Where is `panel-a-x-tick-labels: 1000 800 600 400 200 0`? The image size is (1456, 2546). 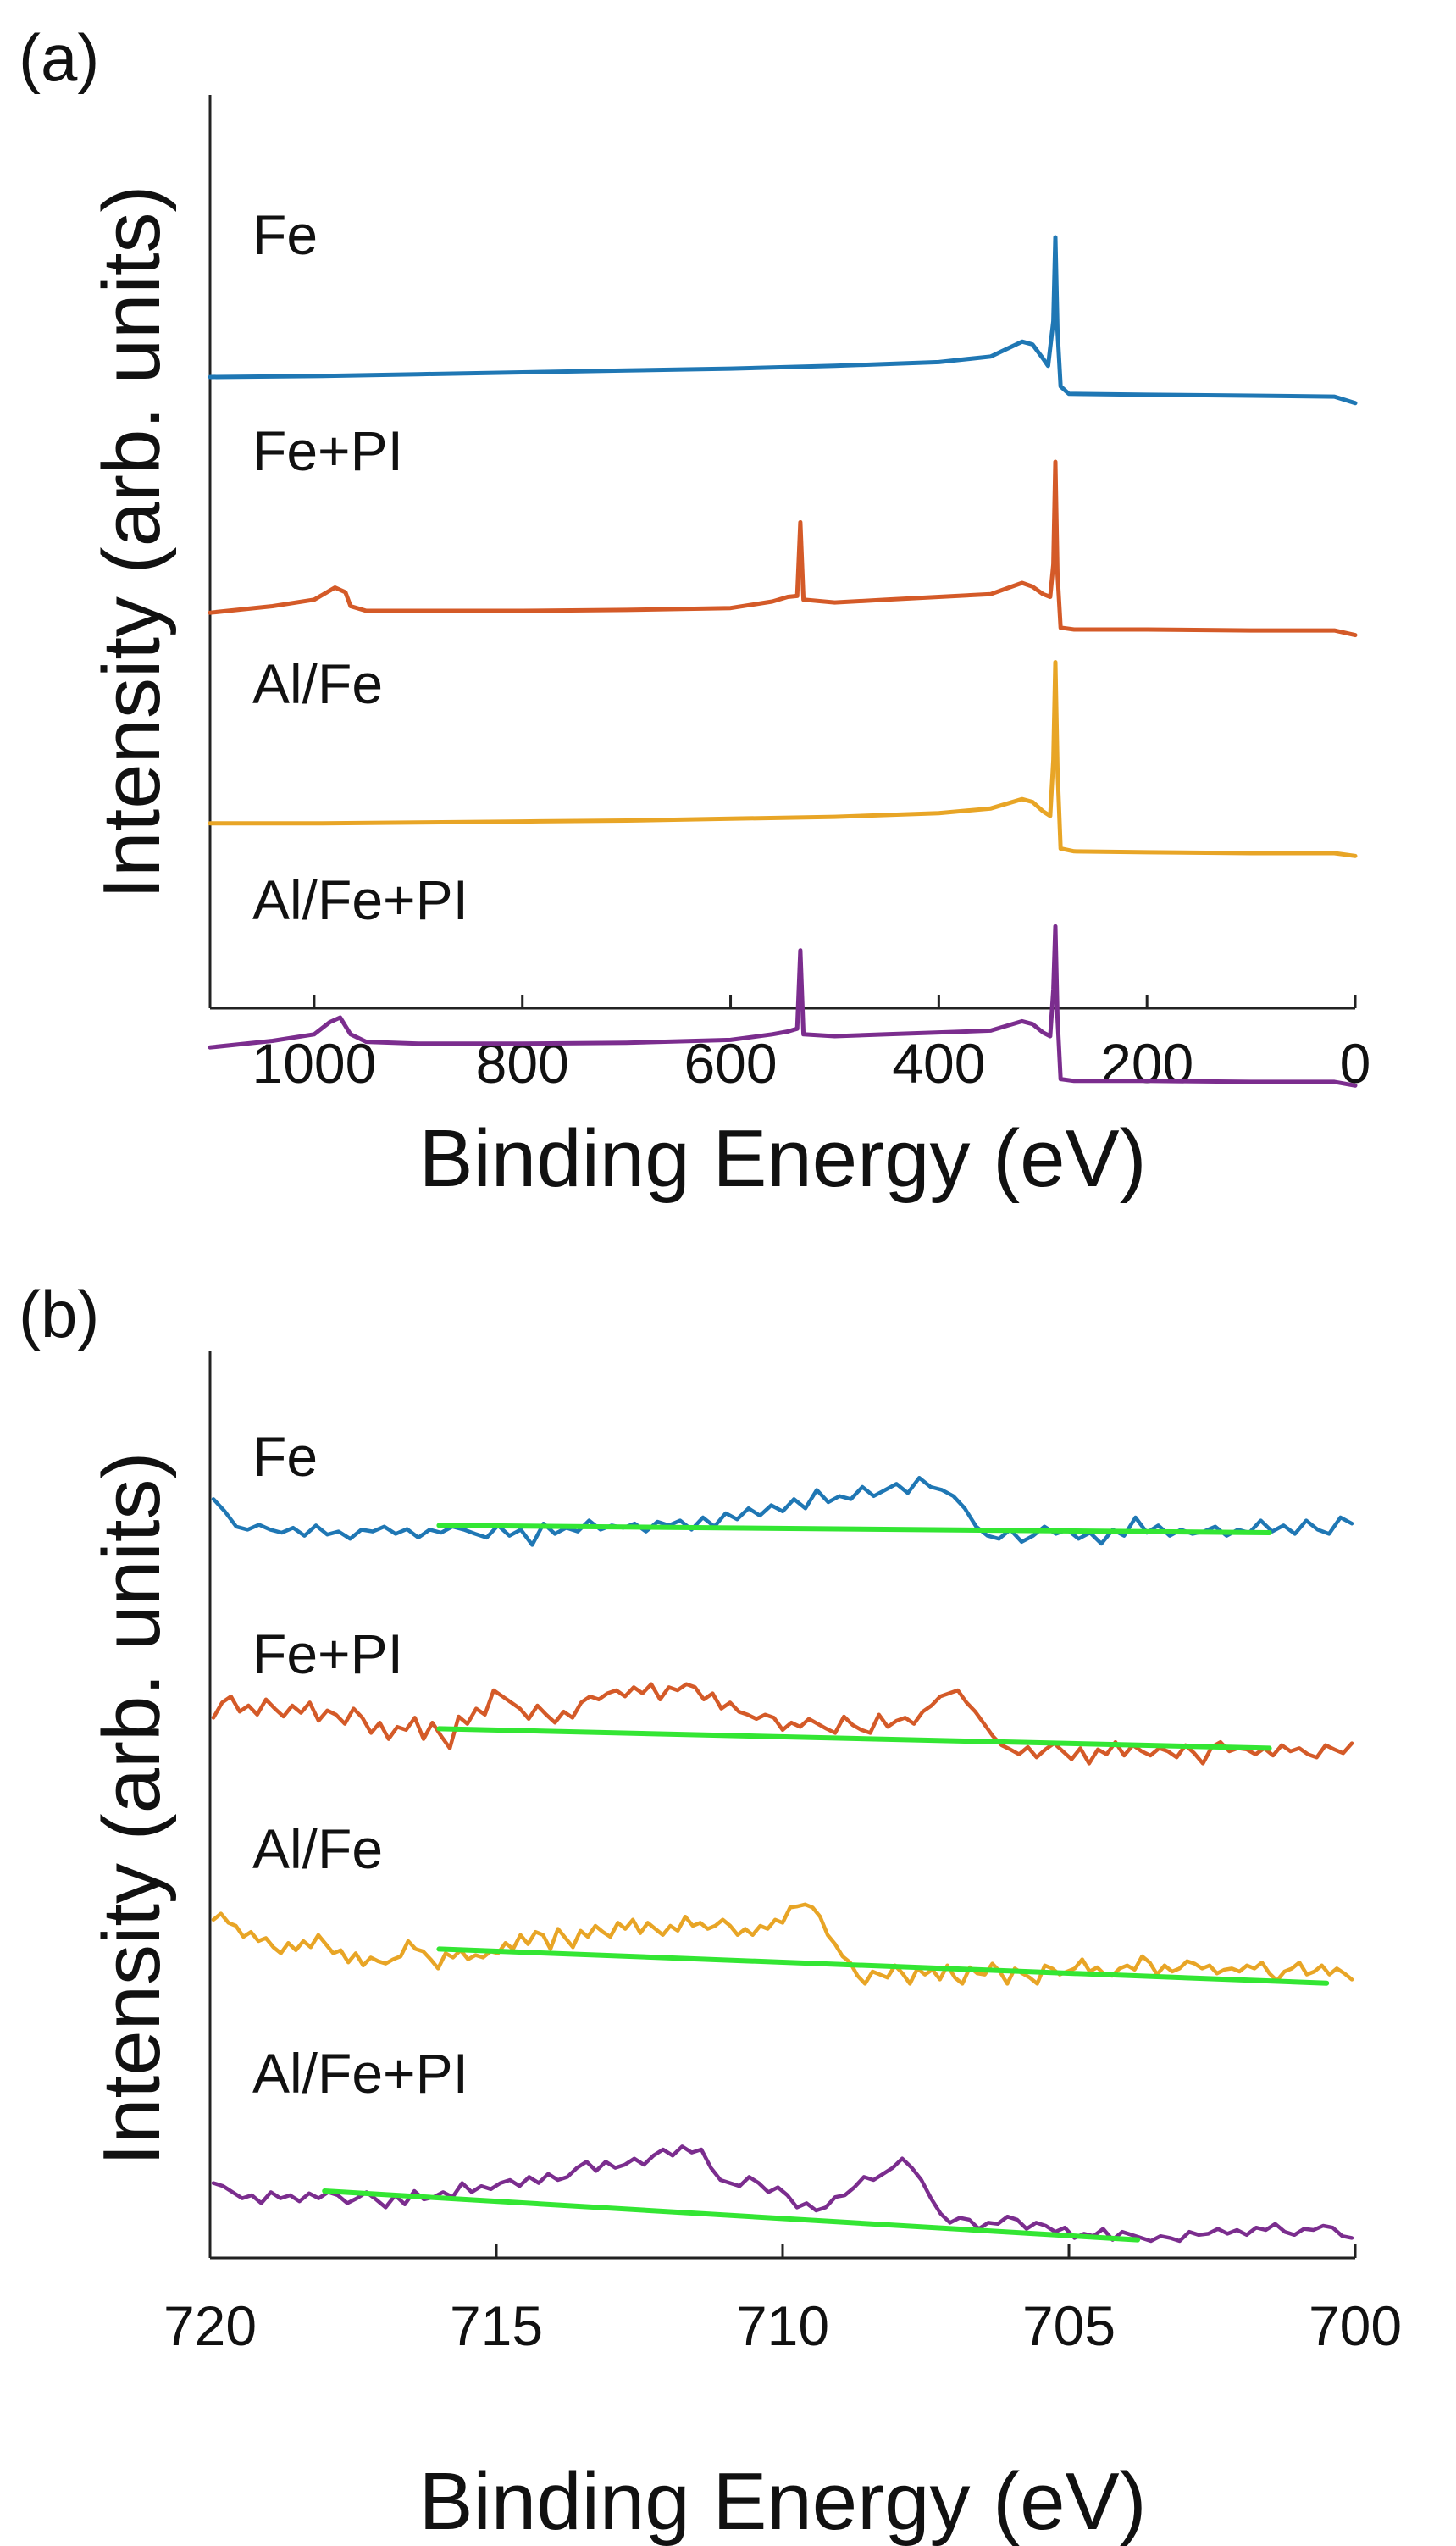 panel-a-x-tick-labels: 1000 800 600 400 200 0 is located at coordinates (811, 1063).